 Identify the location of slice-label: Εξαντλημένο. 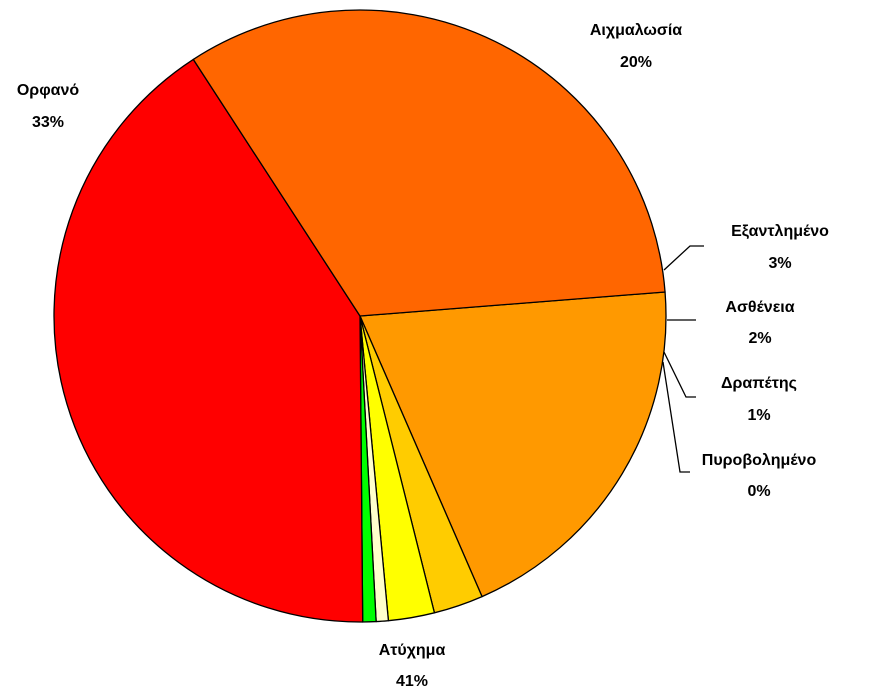
(780, 231).